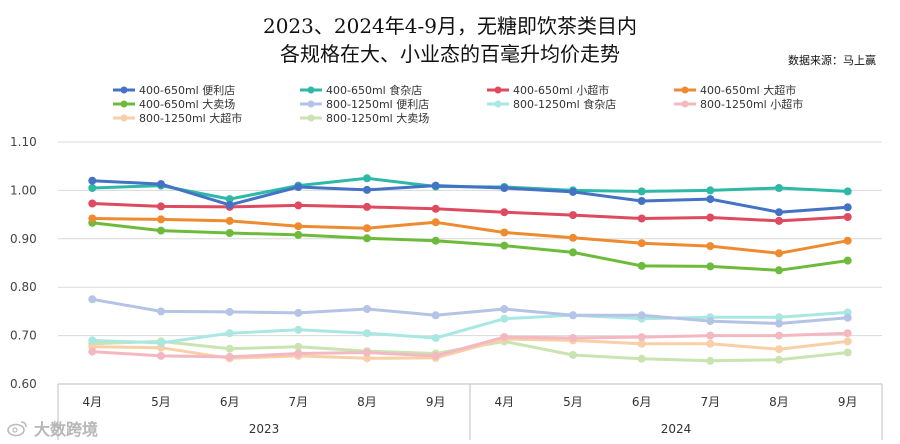 Image resolution: width=900 pixels, height=444 pixels. Describe the element at coordinates (561, 90) in the screenshot. I see `legend-label: 400-650ml 小超市` at that location.